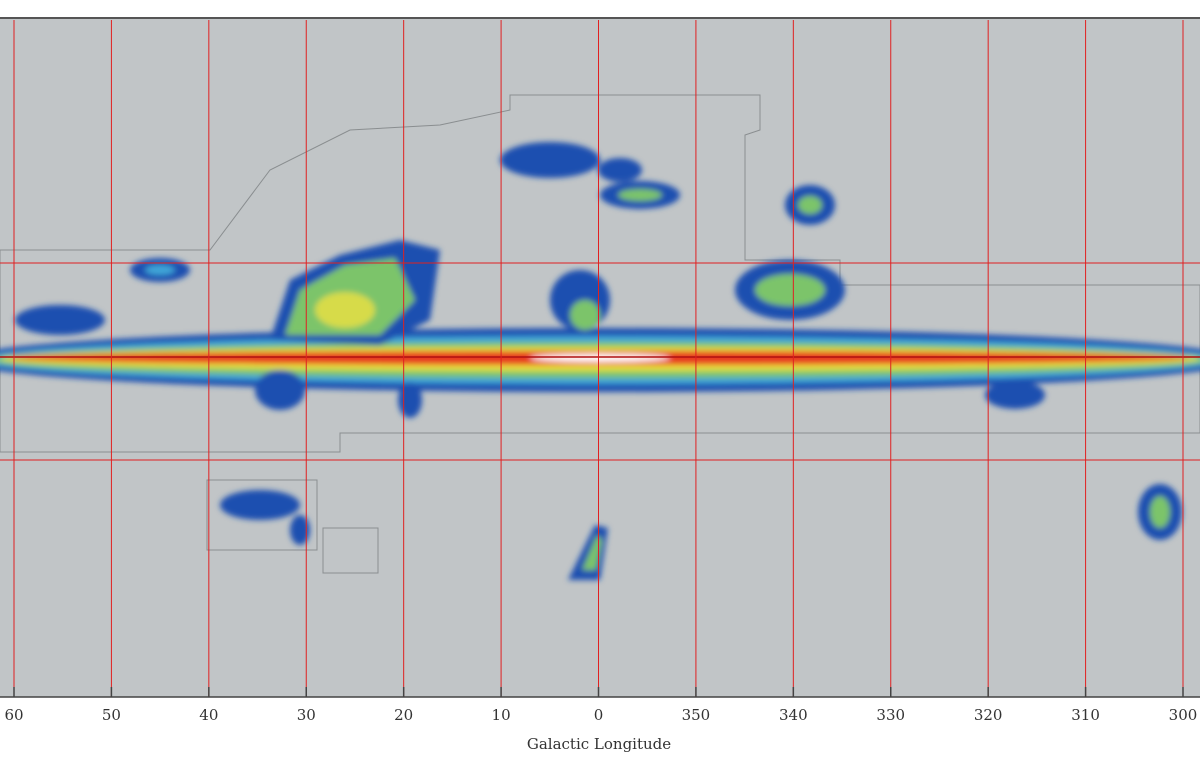 The height and width of the screenshot is (760, 1200). What do you see at coordinates (1183, 715) in the screenshot?
I see `x-tick-label: 300` at bounding box center [1183, 715].